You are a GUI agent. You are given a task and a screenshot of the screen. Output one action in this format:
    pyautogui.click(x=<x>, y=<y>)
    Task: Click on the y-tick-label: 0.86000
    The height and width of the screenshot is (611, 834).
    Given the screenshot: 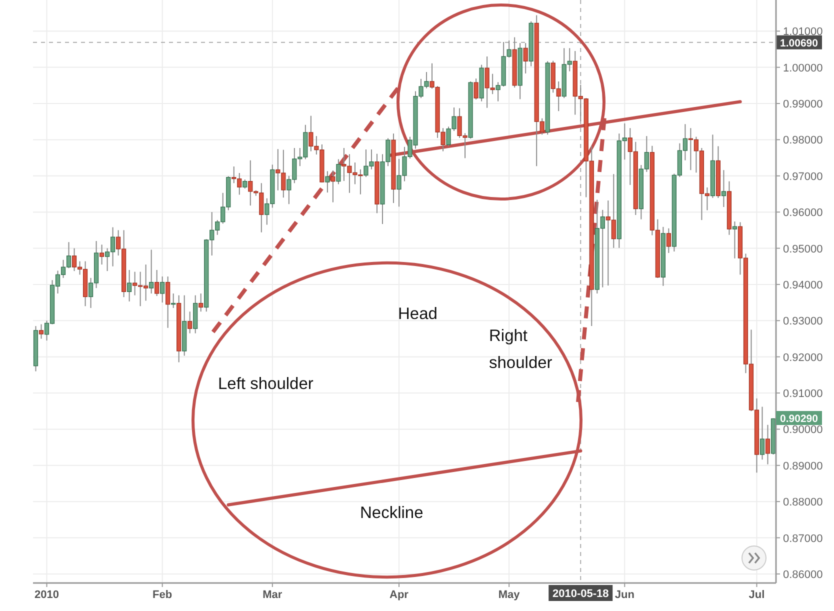 What is the action you would take?
    pyautogui.click(x=803, y=574)
    